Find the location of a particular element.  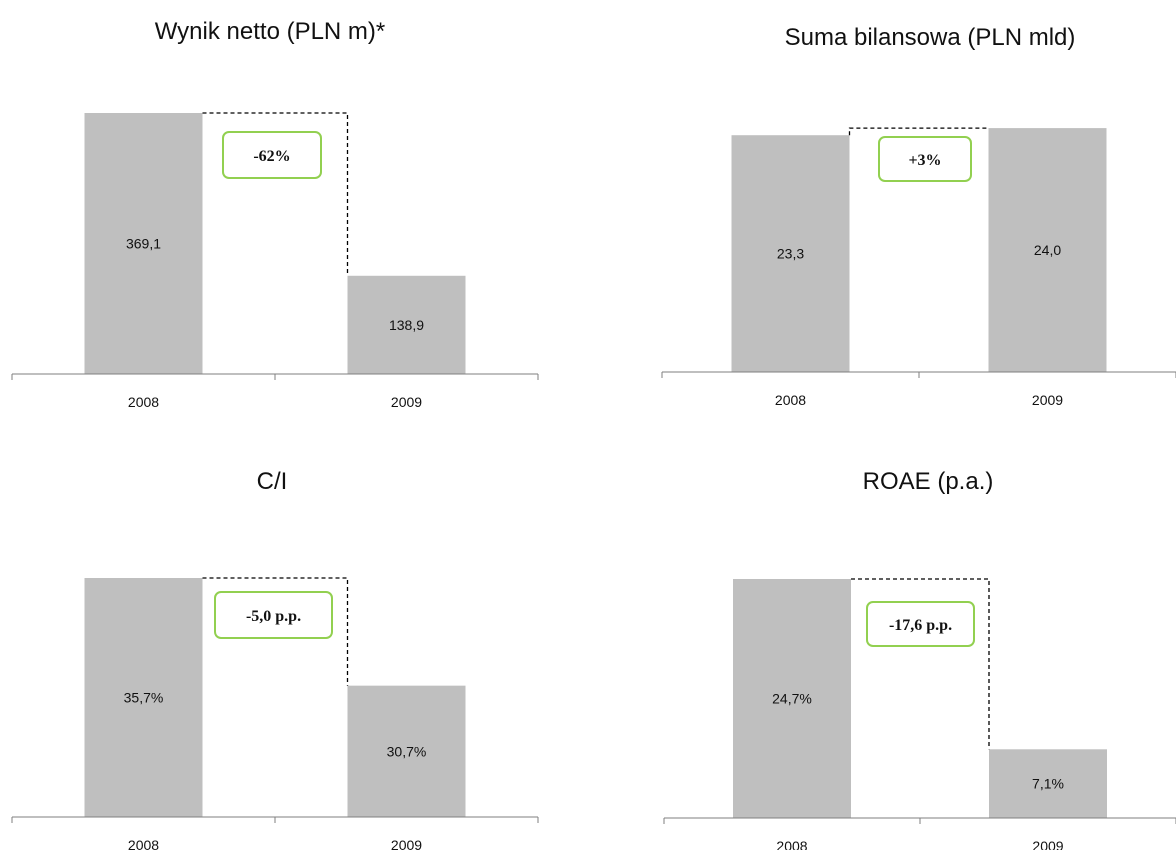

bar-value-label: 30,7% is located at coordinates (407, 751).